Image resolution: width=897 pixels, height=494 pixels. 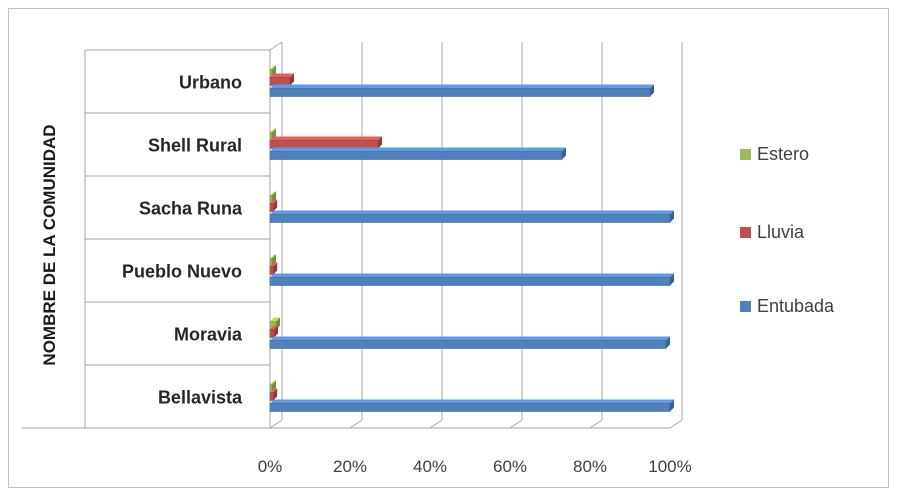 I want to click on legend-item-estero: Estero, so click(x=774, y=154).